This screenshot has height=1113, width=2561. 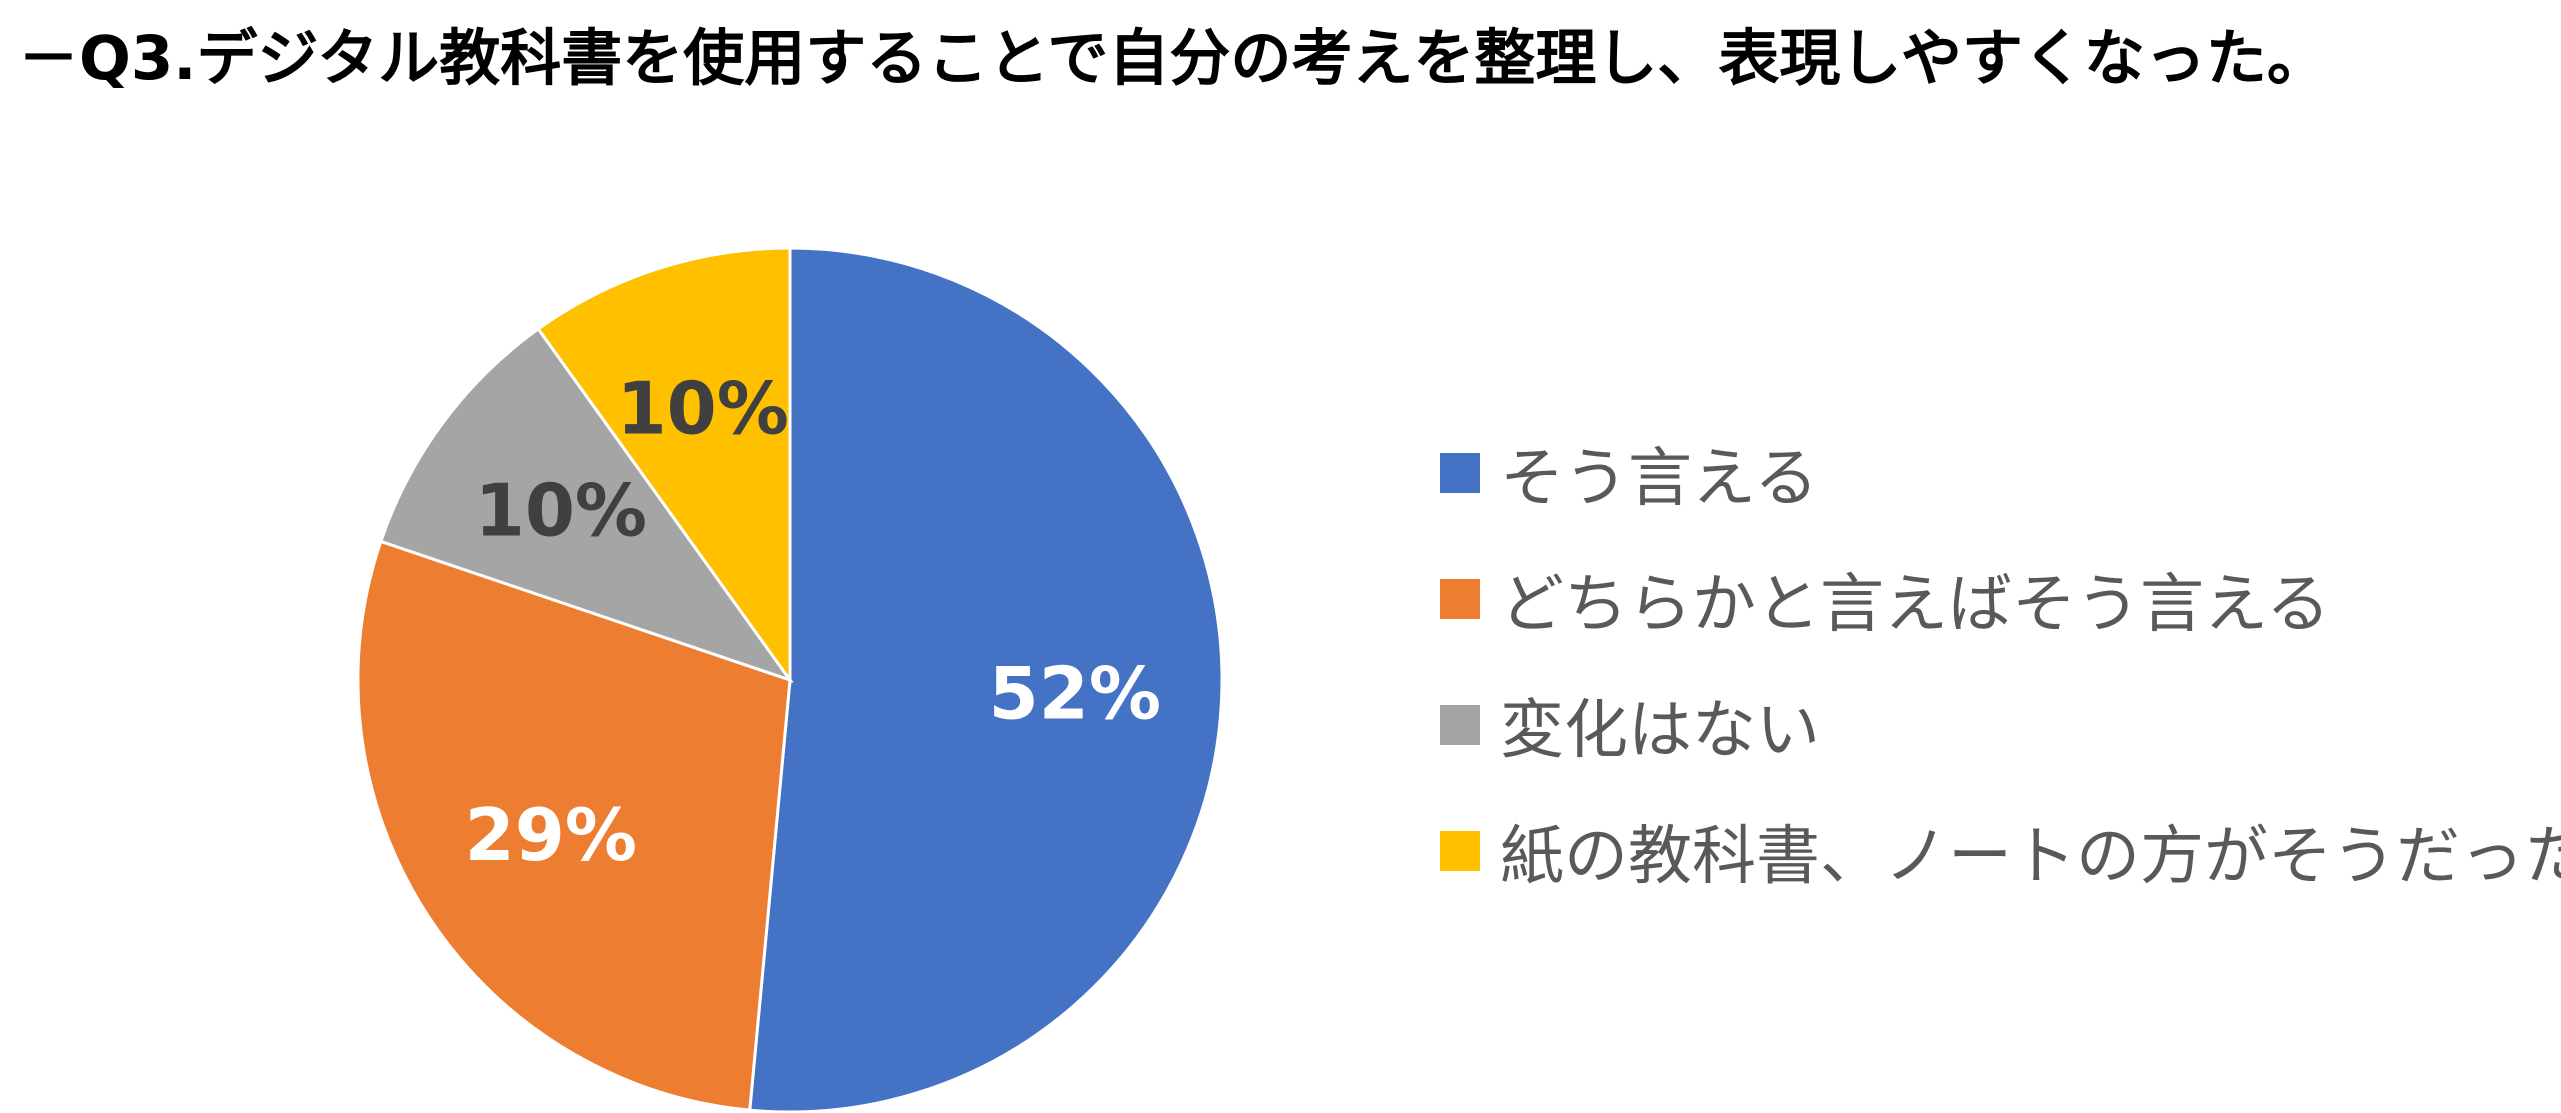 What do you see at coordinates (1173, 58) in the screenshot?
I see `chart-title: －Q3.デジタル教科書を使用することで自分の考えを整理し、表現しやすくなった。` at bounding box center [1173, 58].